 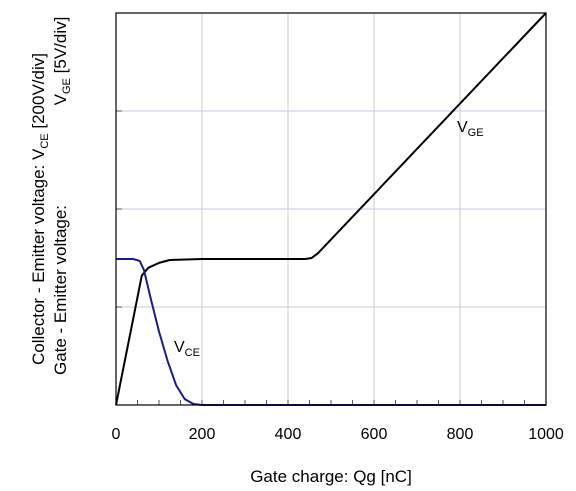 I want to click on x-tick-label: 600, so click(x=374, y=434).